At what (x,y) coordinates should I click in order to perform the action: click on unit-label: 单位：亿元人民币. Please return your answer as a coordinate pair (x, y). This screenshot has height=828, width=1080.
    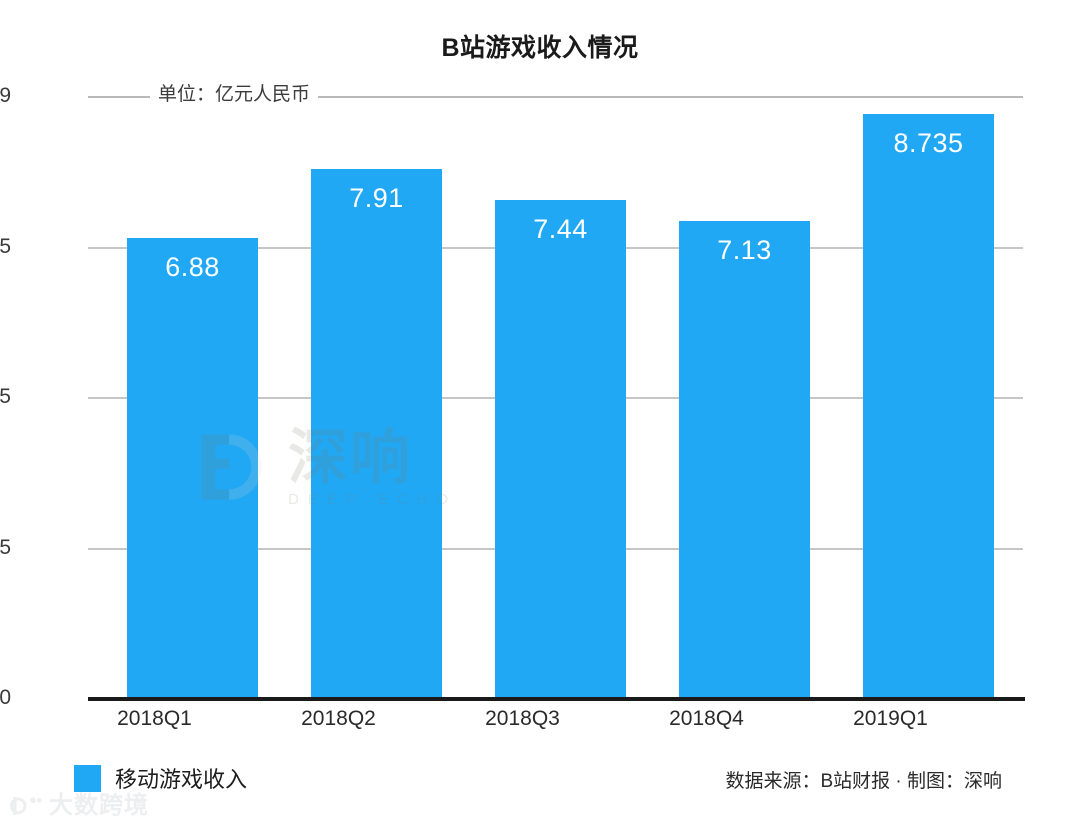
    Looking at the image, I should click on (234, 92).